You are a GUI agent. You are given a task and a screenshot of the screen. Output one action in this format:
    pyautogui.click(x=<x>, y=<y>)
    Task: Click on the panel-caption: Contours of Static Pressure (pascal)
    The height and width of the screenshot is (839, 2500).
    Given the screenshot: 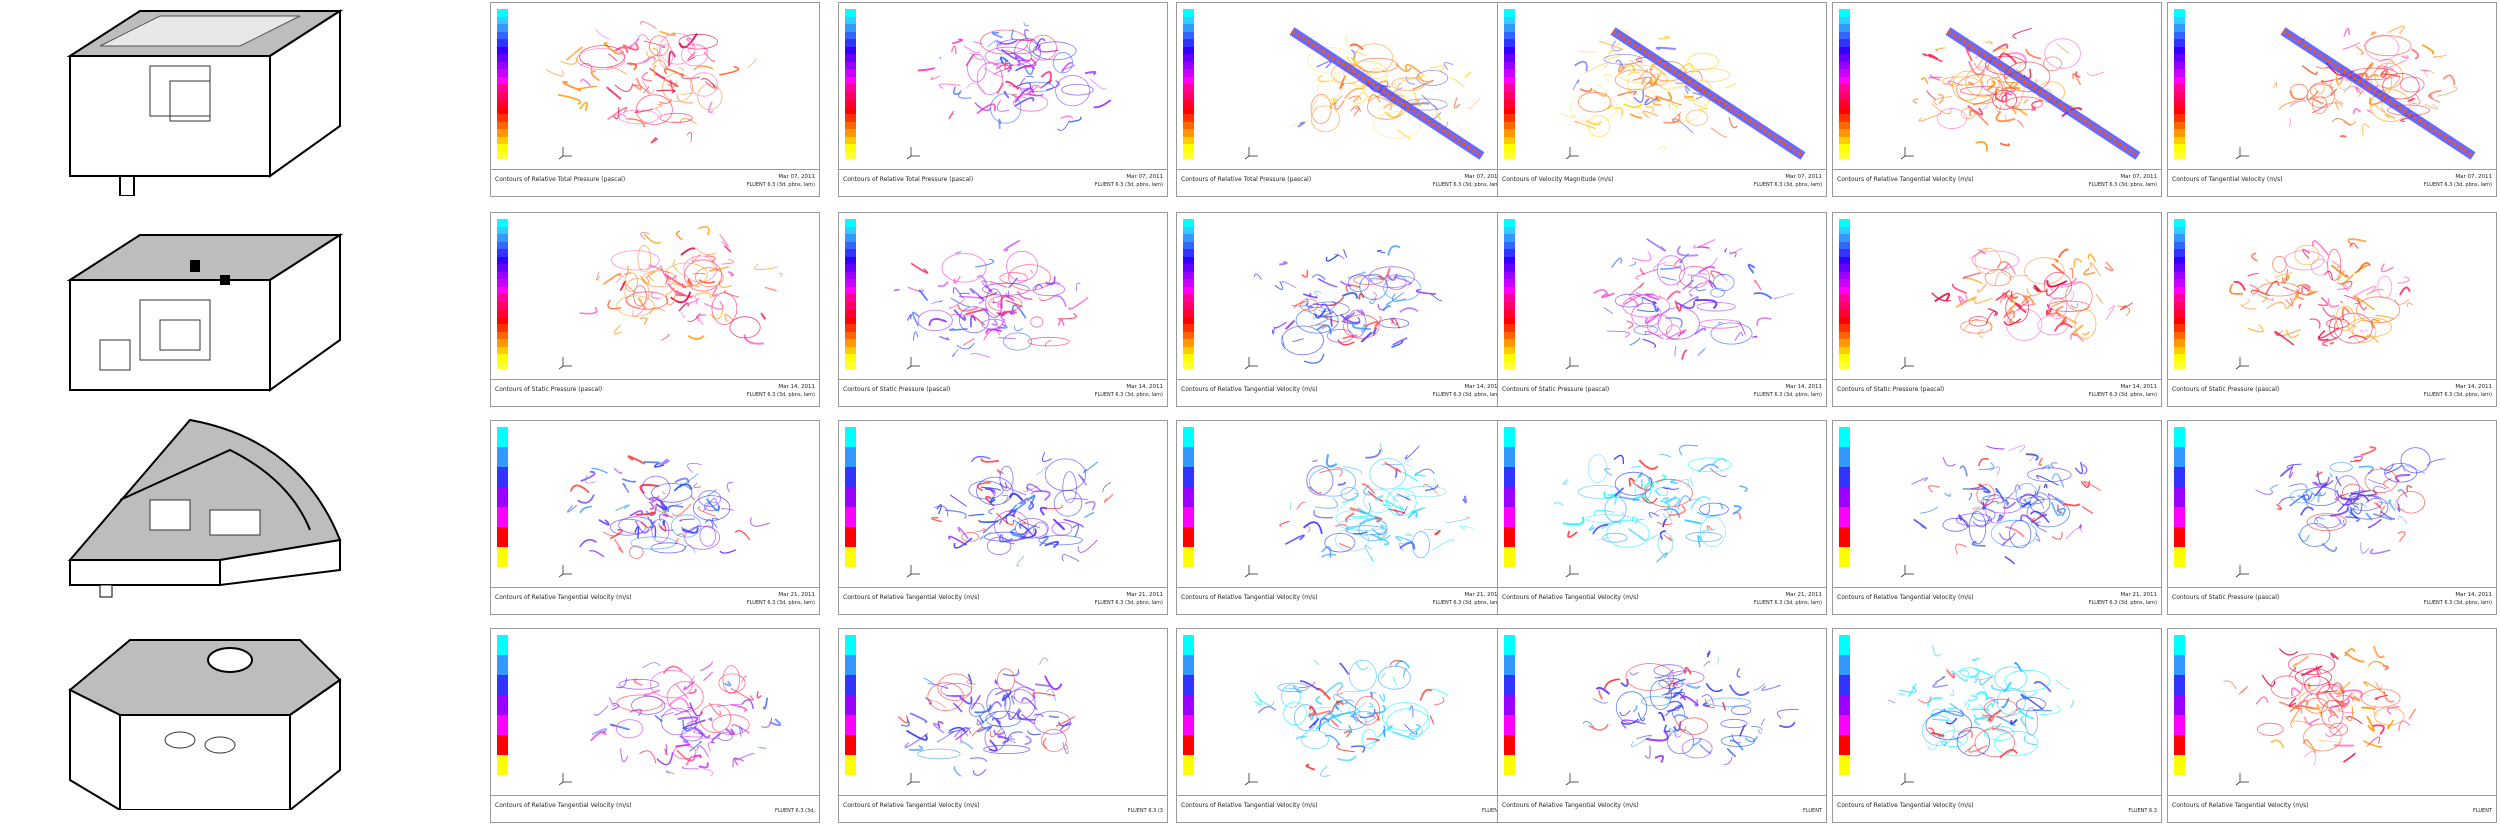 What is the action you would take?
    pyautogui.click(x=1891, y=389)
    